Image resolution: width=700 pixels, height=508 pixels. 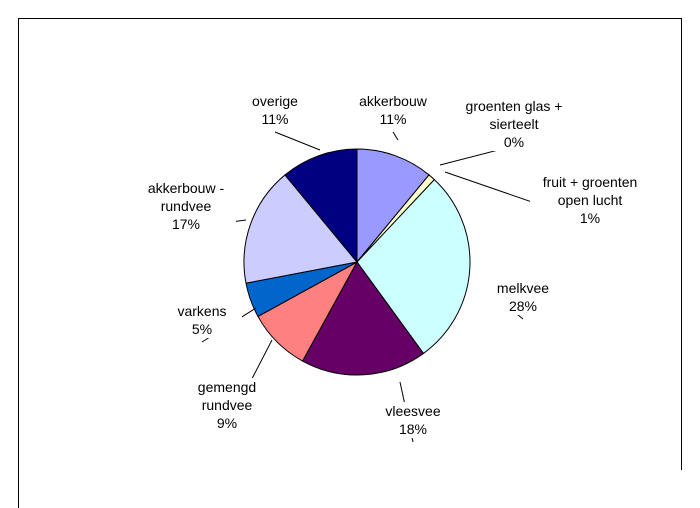 What do you see at coordinates (275, 101) in the screenshot?
I see `category-label: overige` at bounding box center [275, 101].